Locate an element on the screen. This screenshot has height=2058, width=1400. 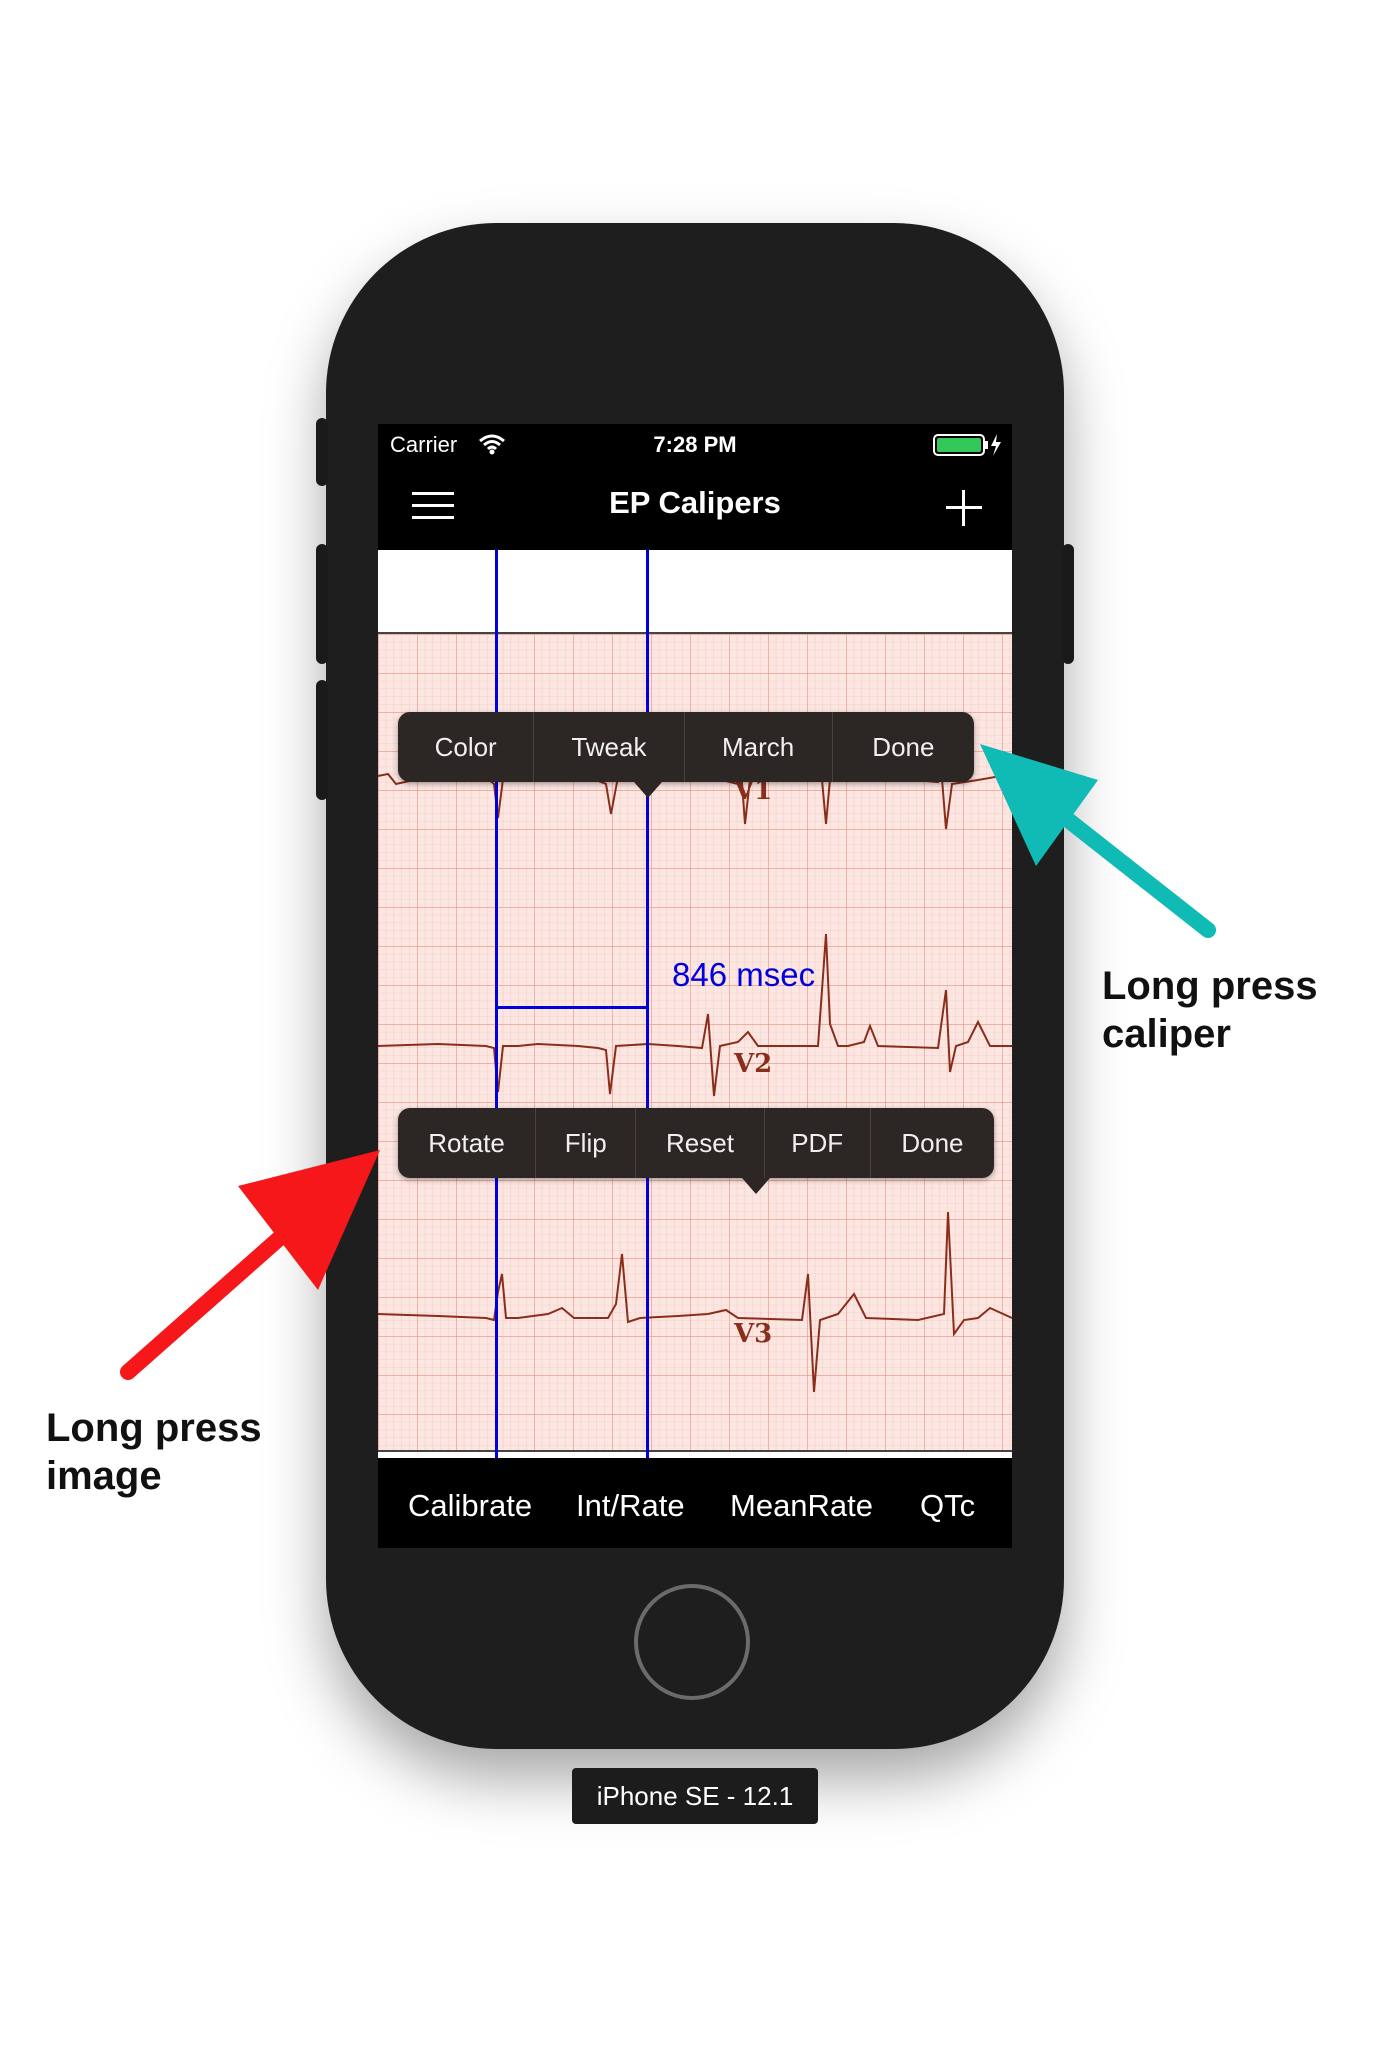
wifi-icon is located at coordinates (492, 444).